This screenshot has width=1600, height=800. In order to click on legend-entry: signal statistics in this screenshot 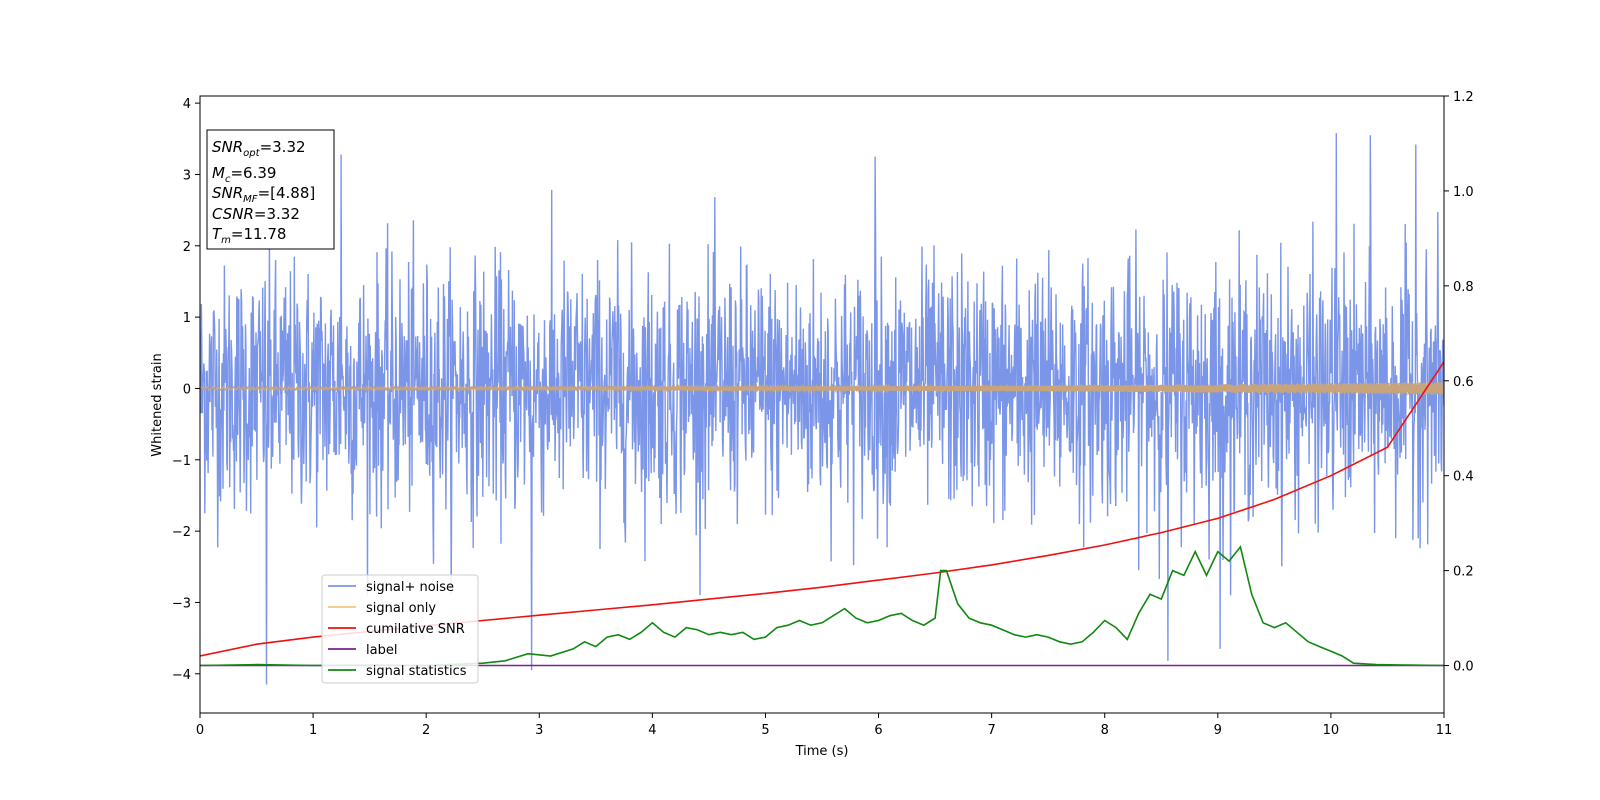, I will do `click(416, 671)`.